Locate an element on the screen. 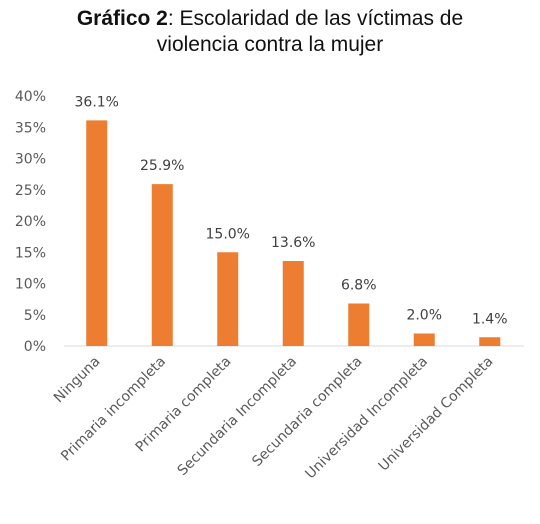 The width and height of the screenshot is (540, 524). y-tick-label: 30% is located at coordinates (30, 160).